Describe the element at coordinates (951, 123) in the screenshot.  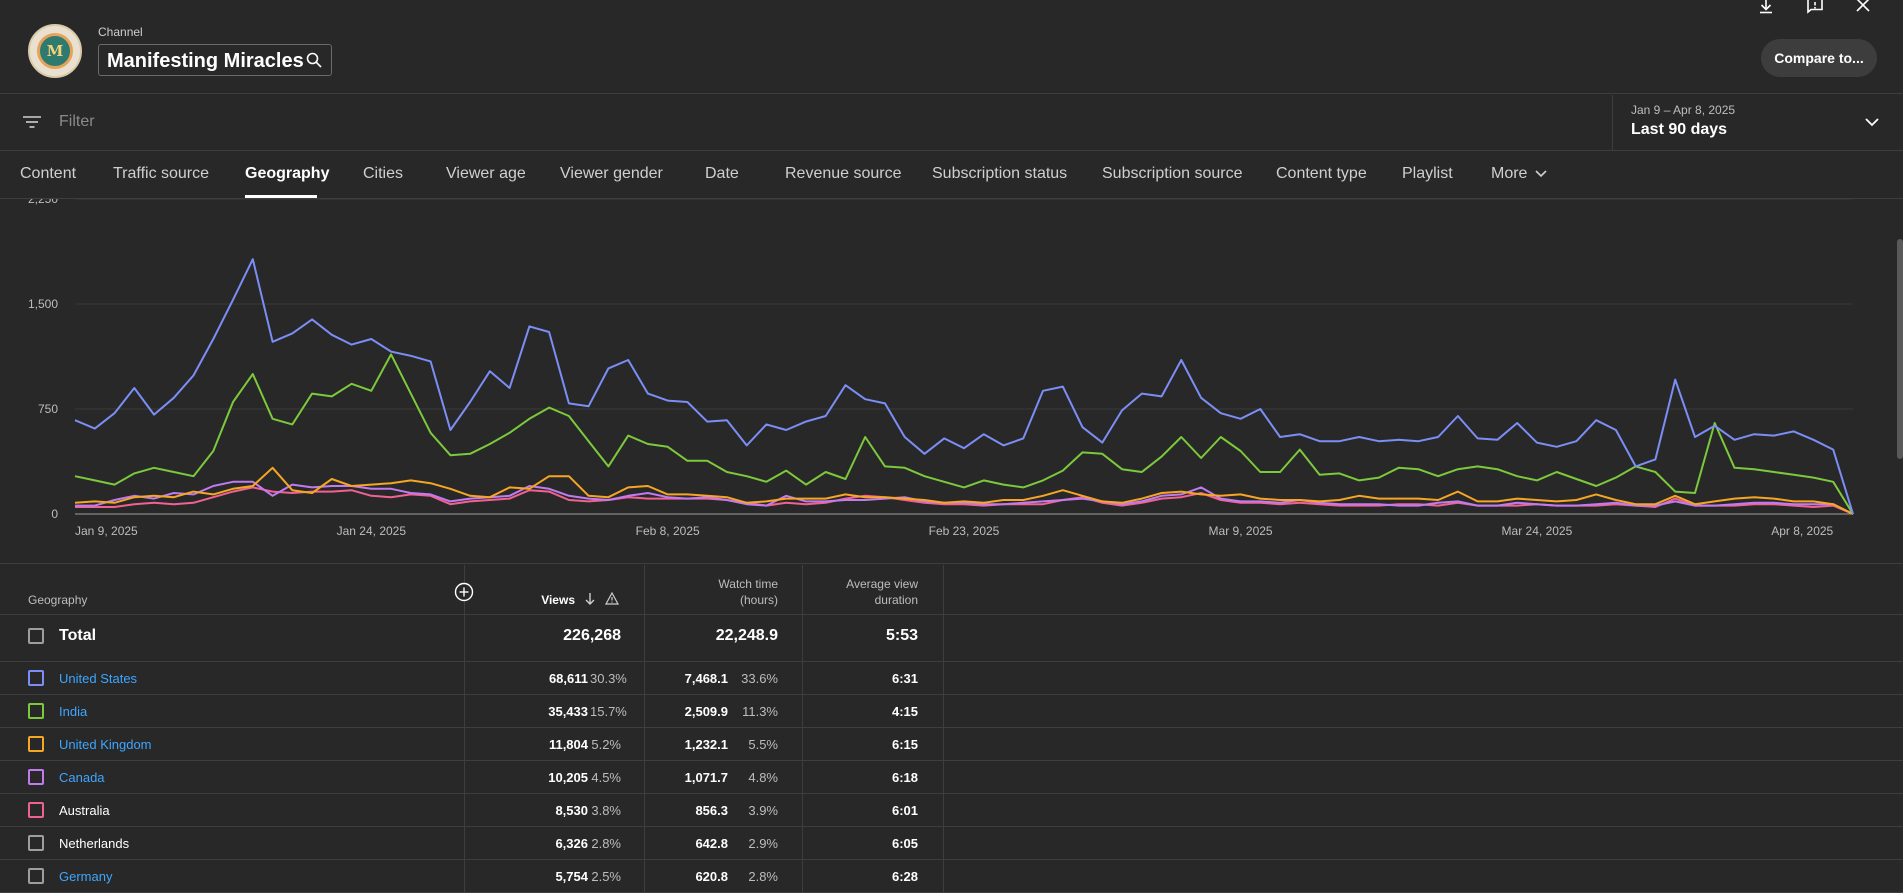
I see `filter-bar: Filter Jan 9 – Apr 8, 2025 Last 90 days` at that location.